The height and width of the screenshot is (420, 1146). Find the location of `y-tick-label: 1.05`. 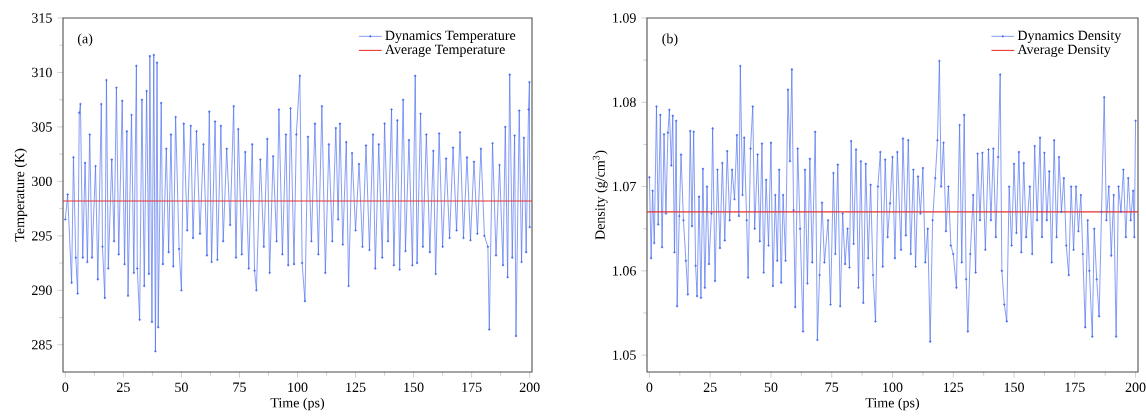

y-tick-label: 1.05 is located at coordinates (624, 355).